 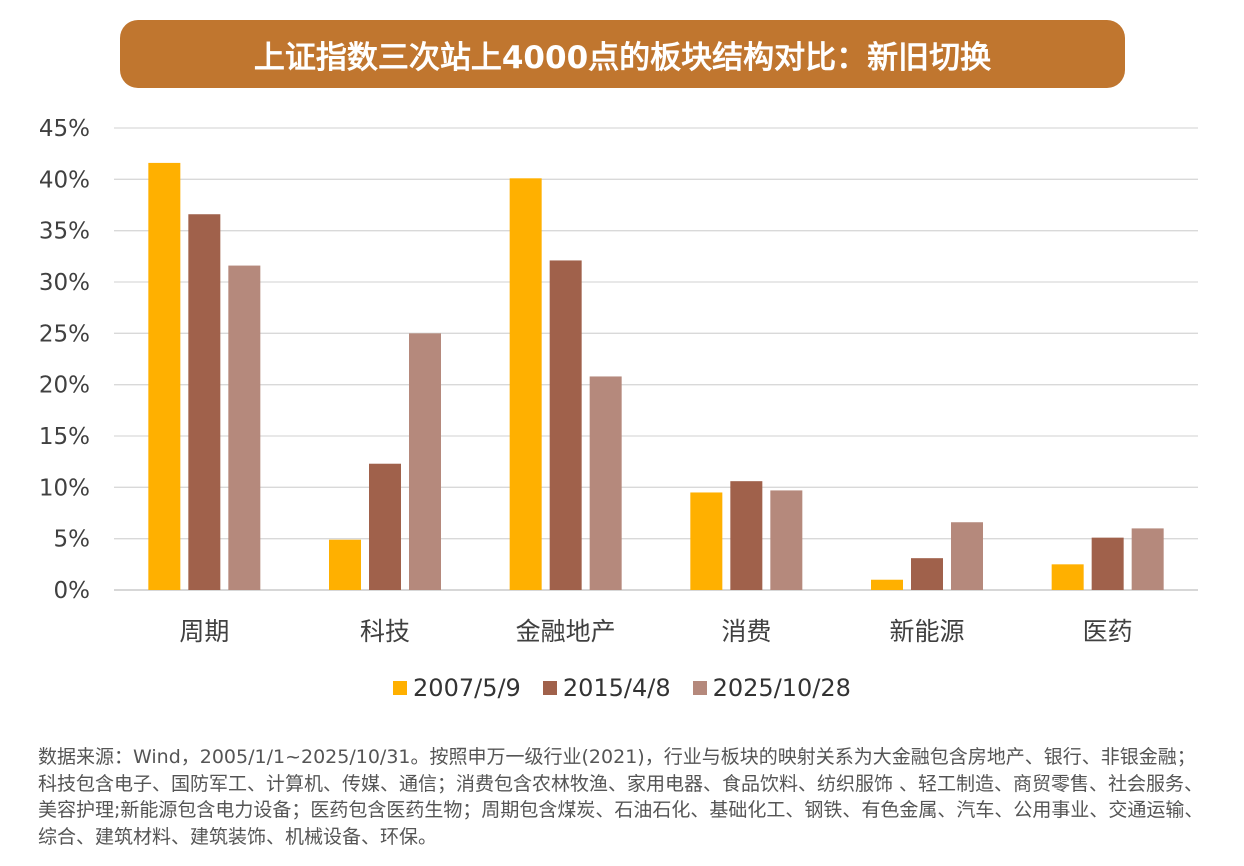 What do you see at coordinates (72, 591) in the screenshot?
I see `y-tick-label: 0%` at bounding box center [72, 591].